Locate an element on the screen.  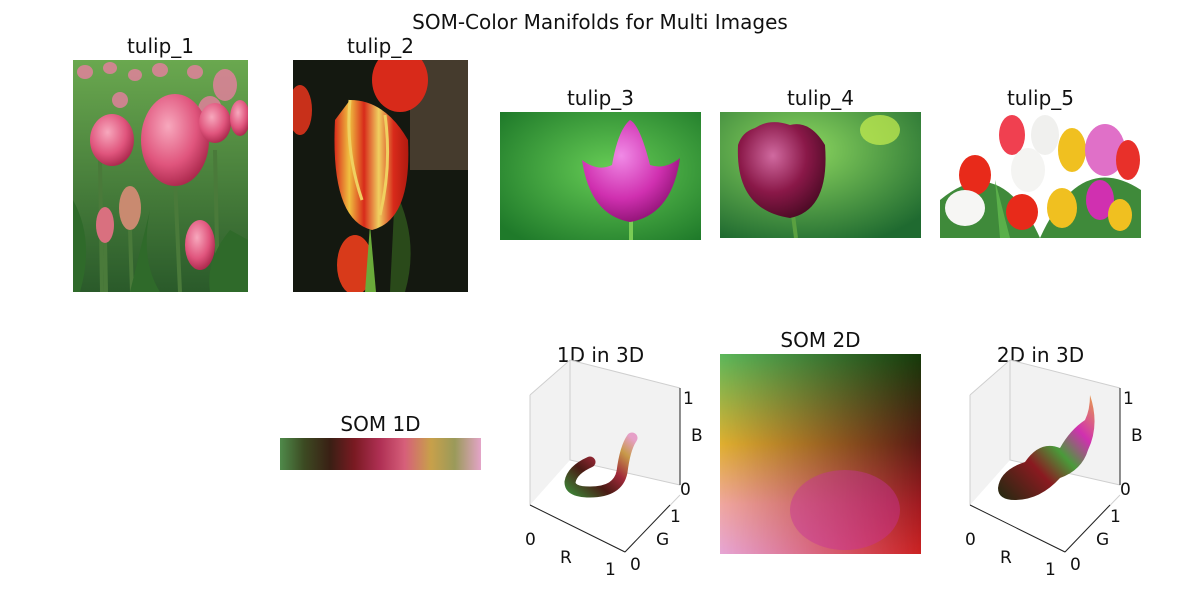
tulip-3-image is located at coordinates (600, 176).